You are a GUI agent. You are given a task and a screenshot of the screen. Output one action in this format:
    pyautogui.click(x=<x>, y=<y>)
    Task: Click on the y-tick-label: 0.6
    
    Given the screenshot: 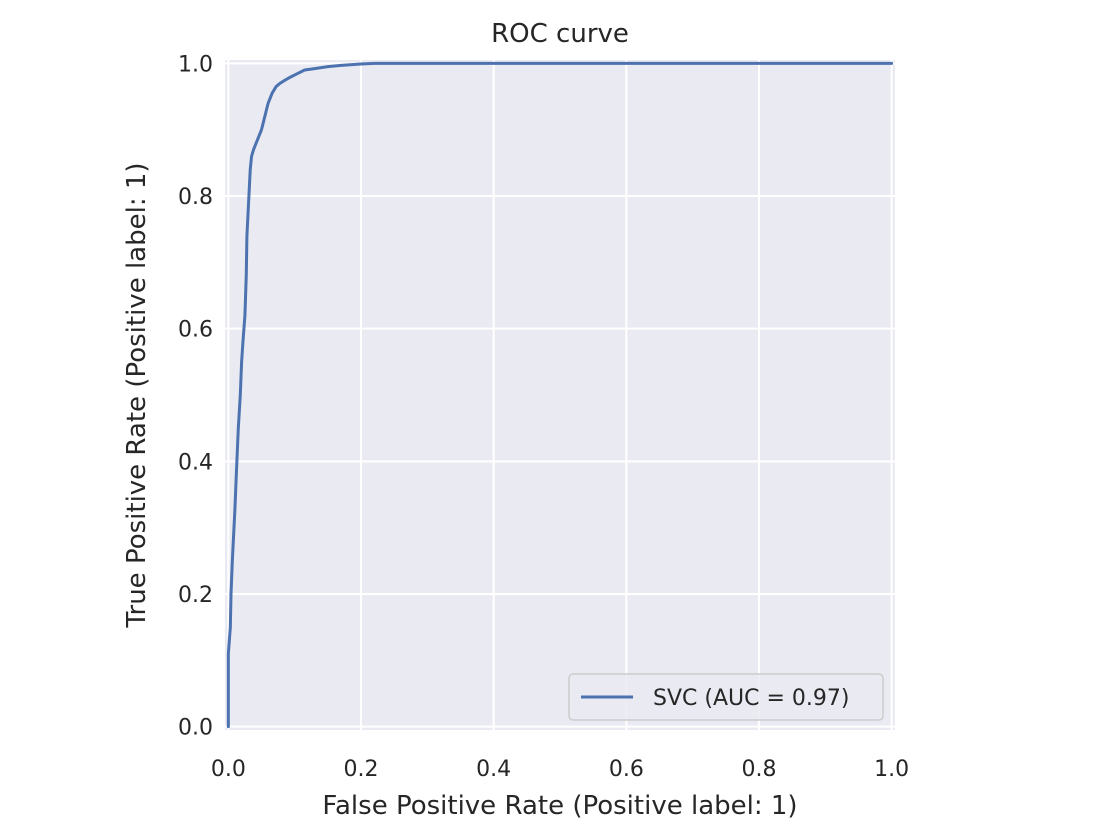 What is the action you would take?
    pyautogui.click(x=195, y=330)
    